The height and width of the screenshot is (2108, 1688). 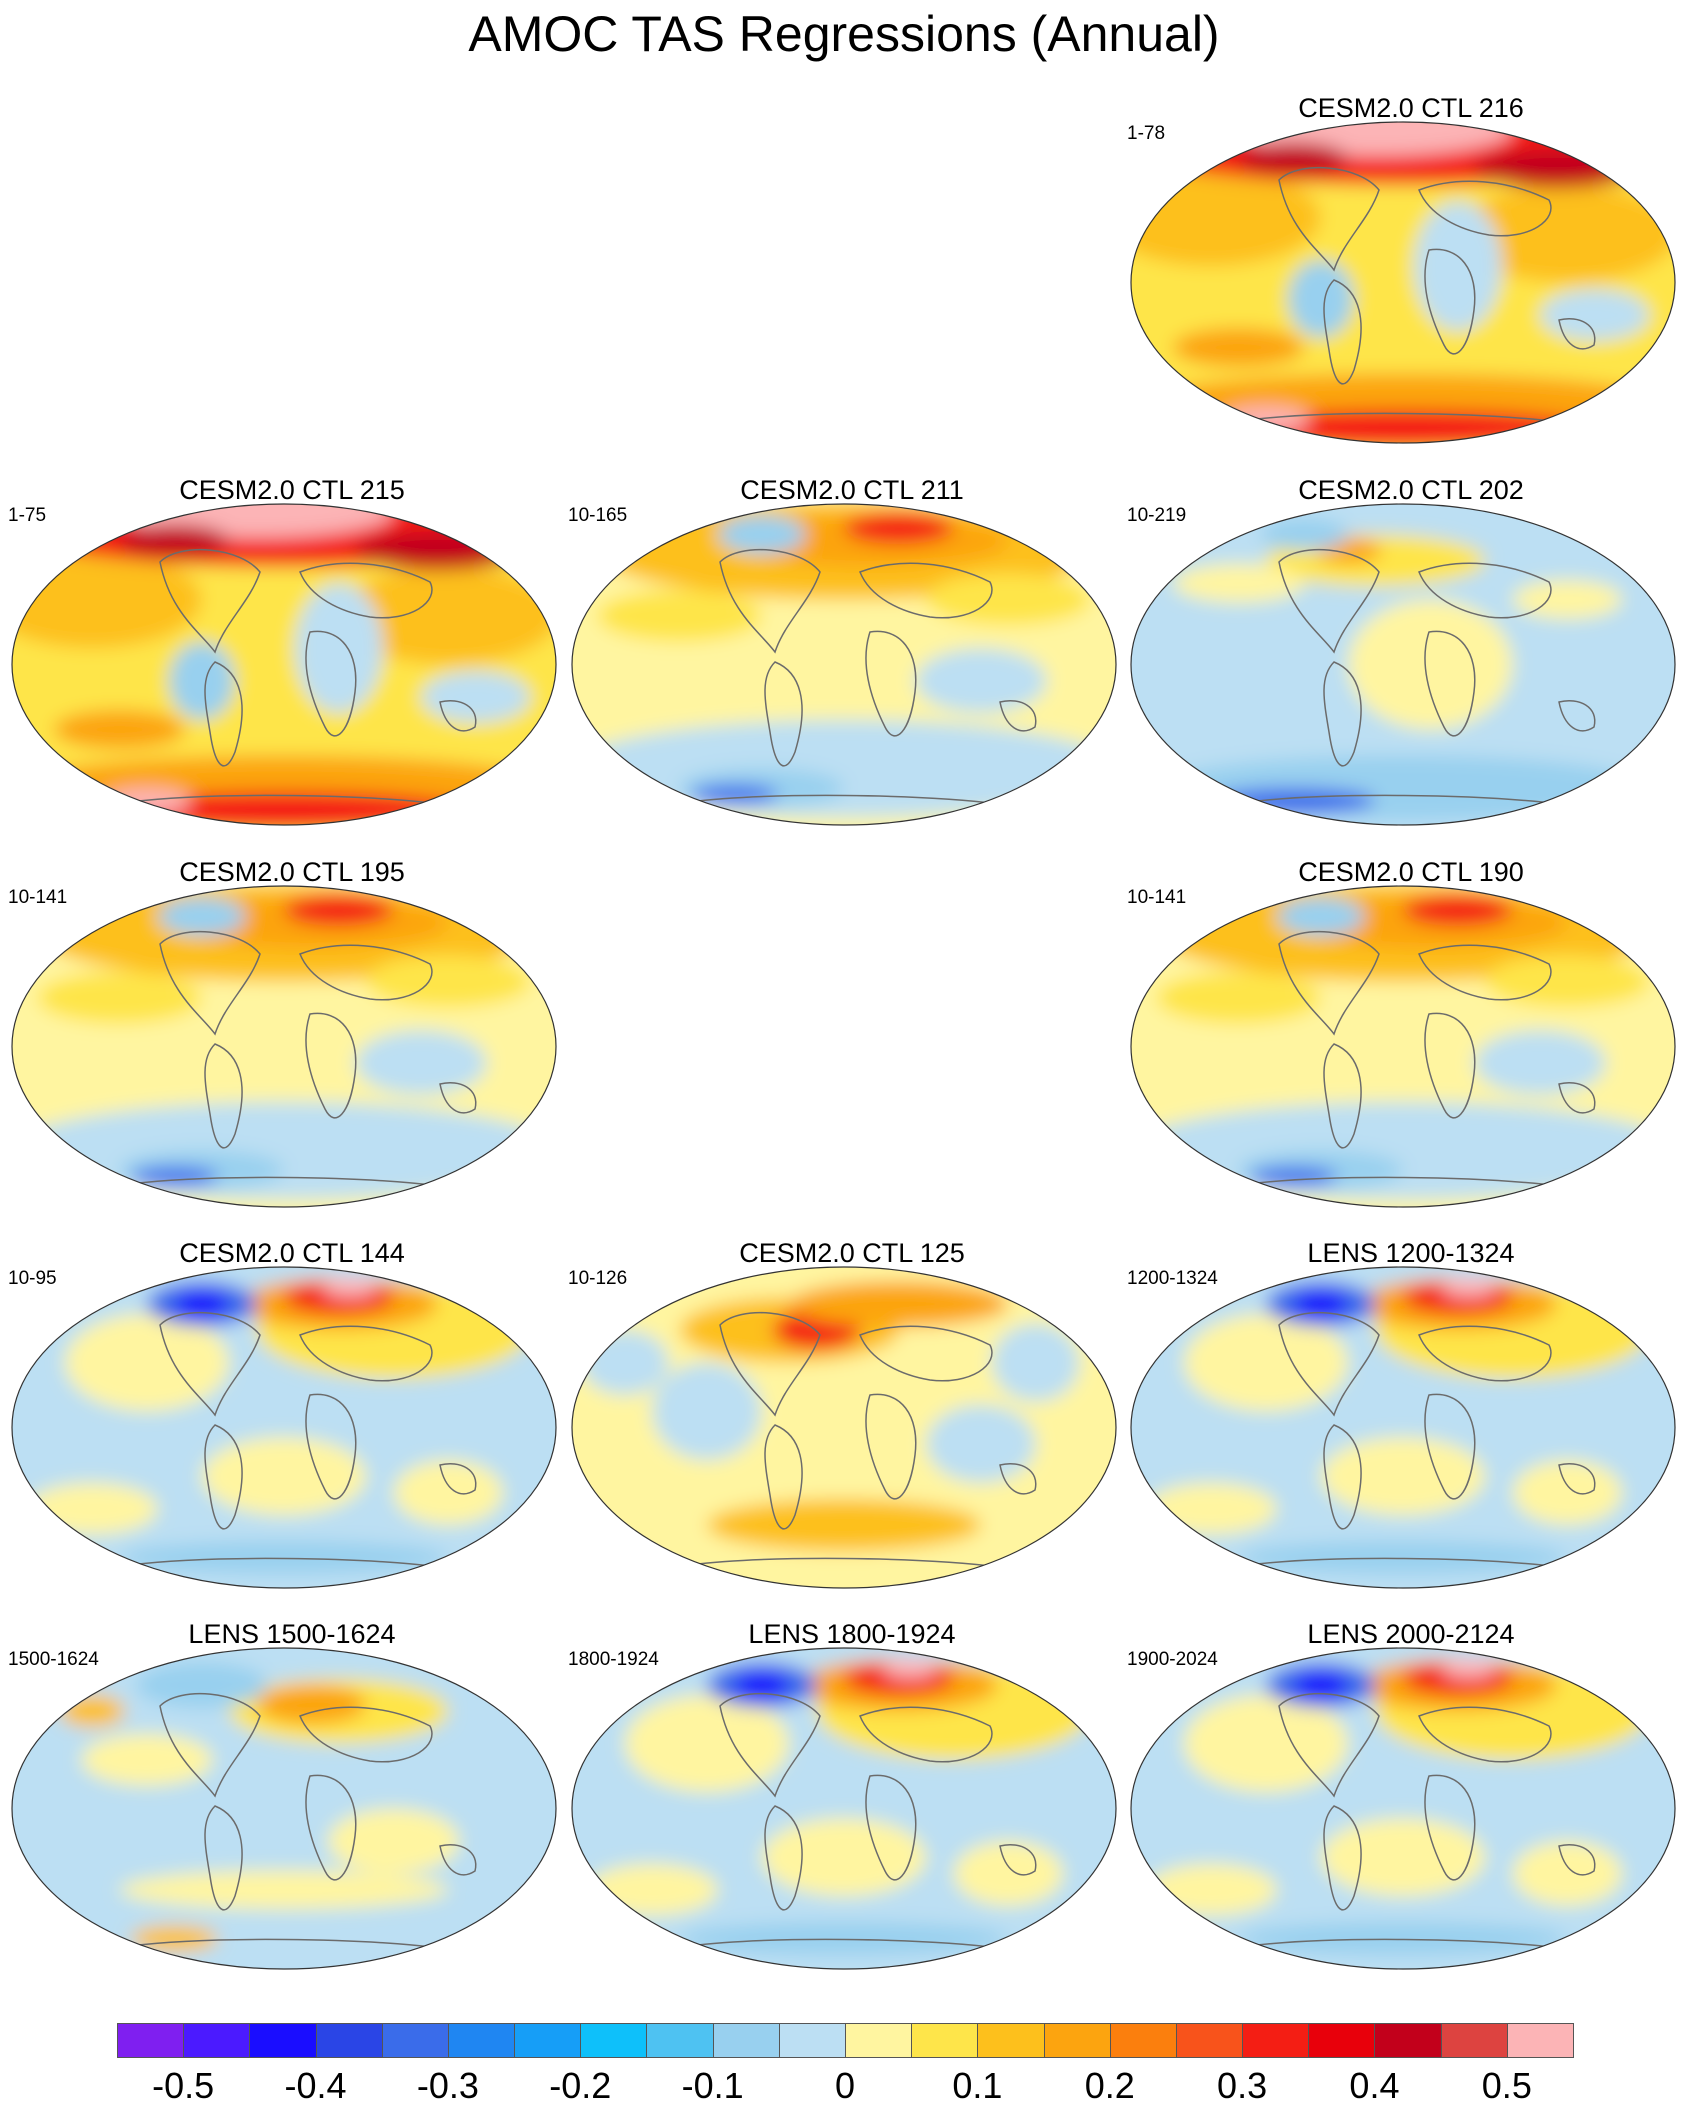 What do you see at coordinates (598, 1278) in the screenshot?
I see `panel-year-range: 10-126` at bounding box center [598, 1278].